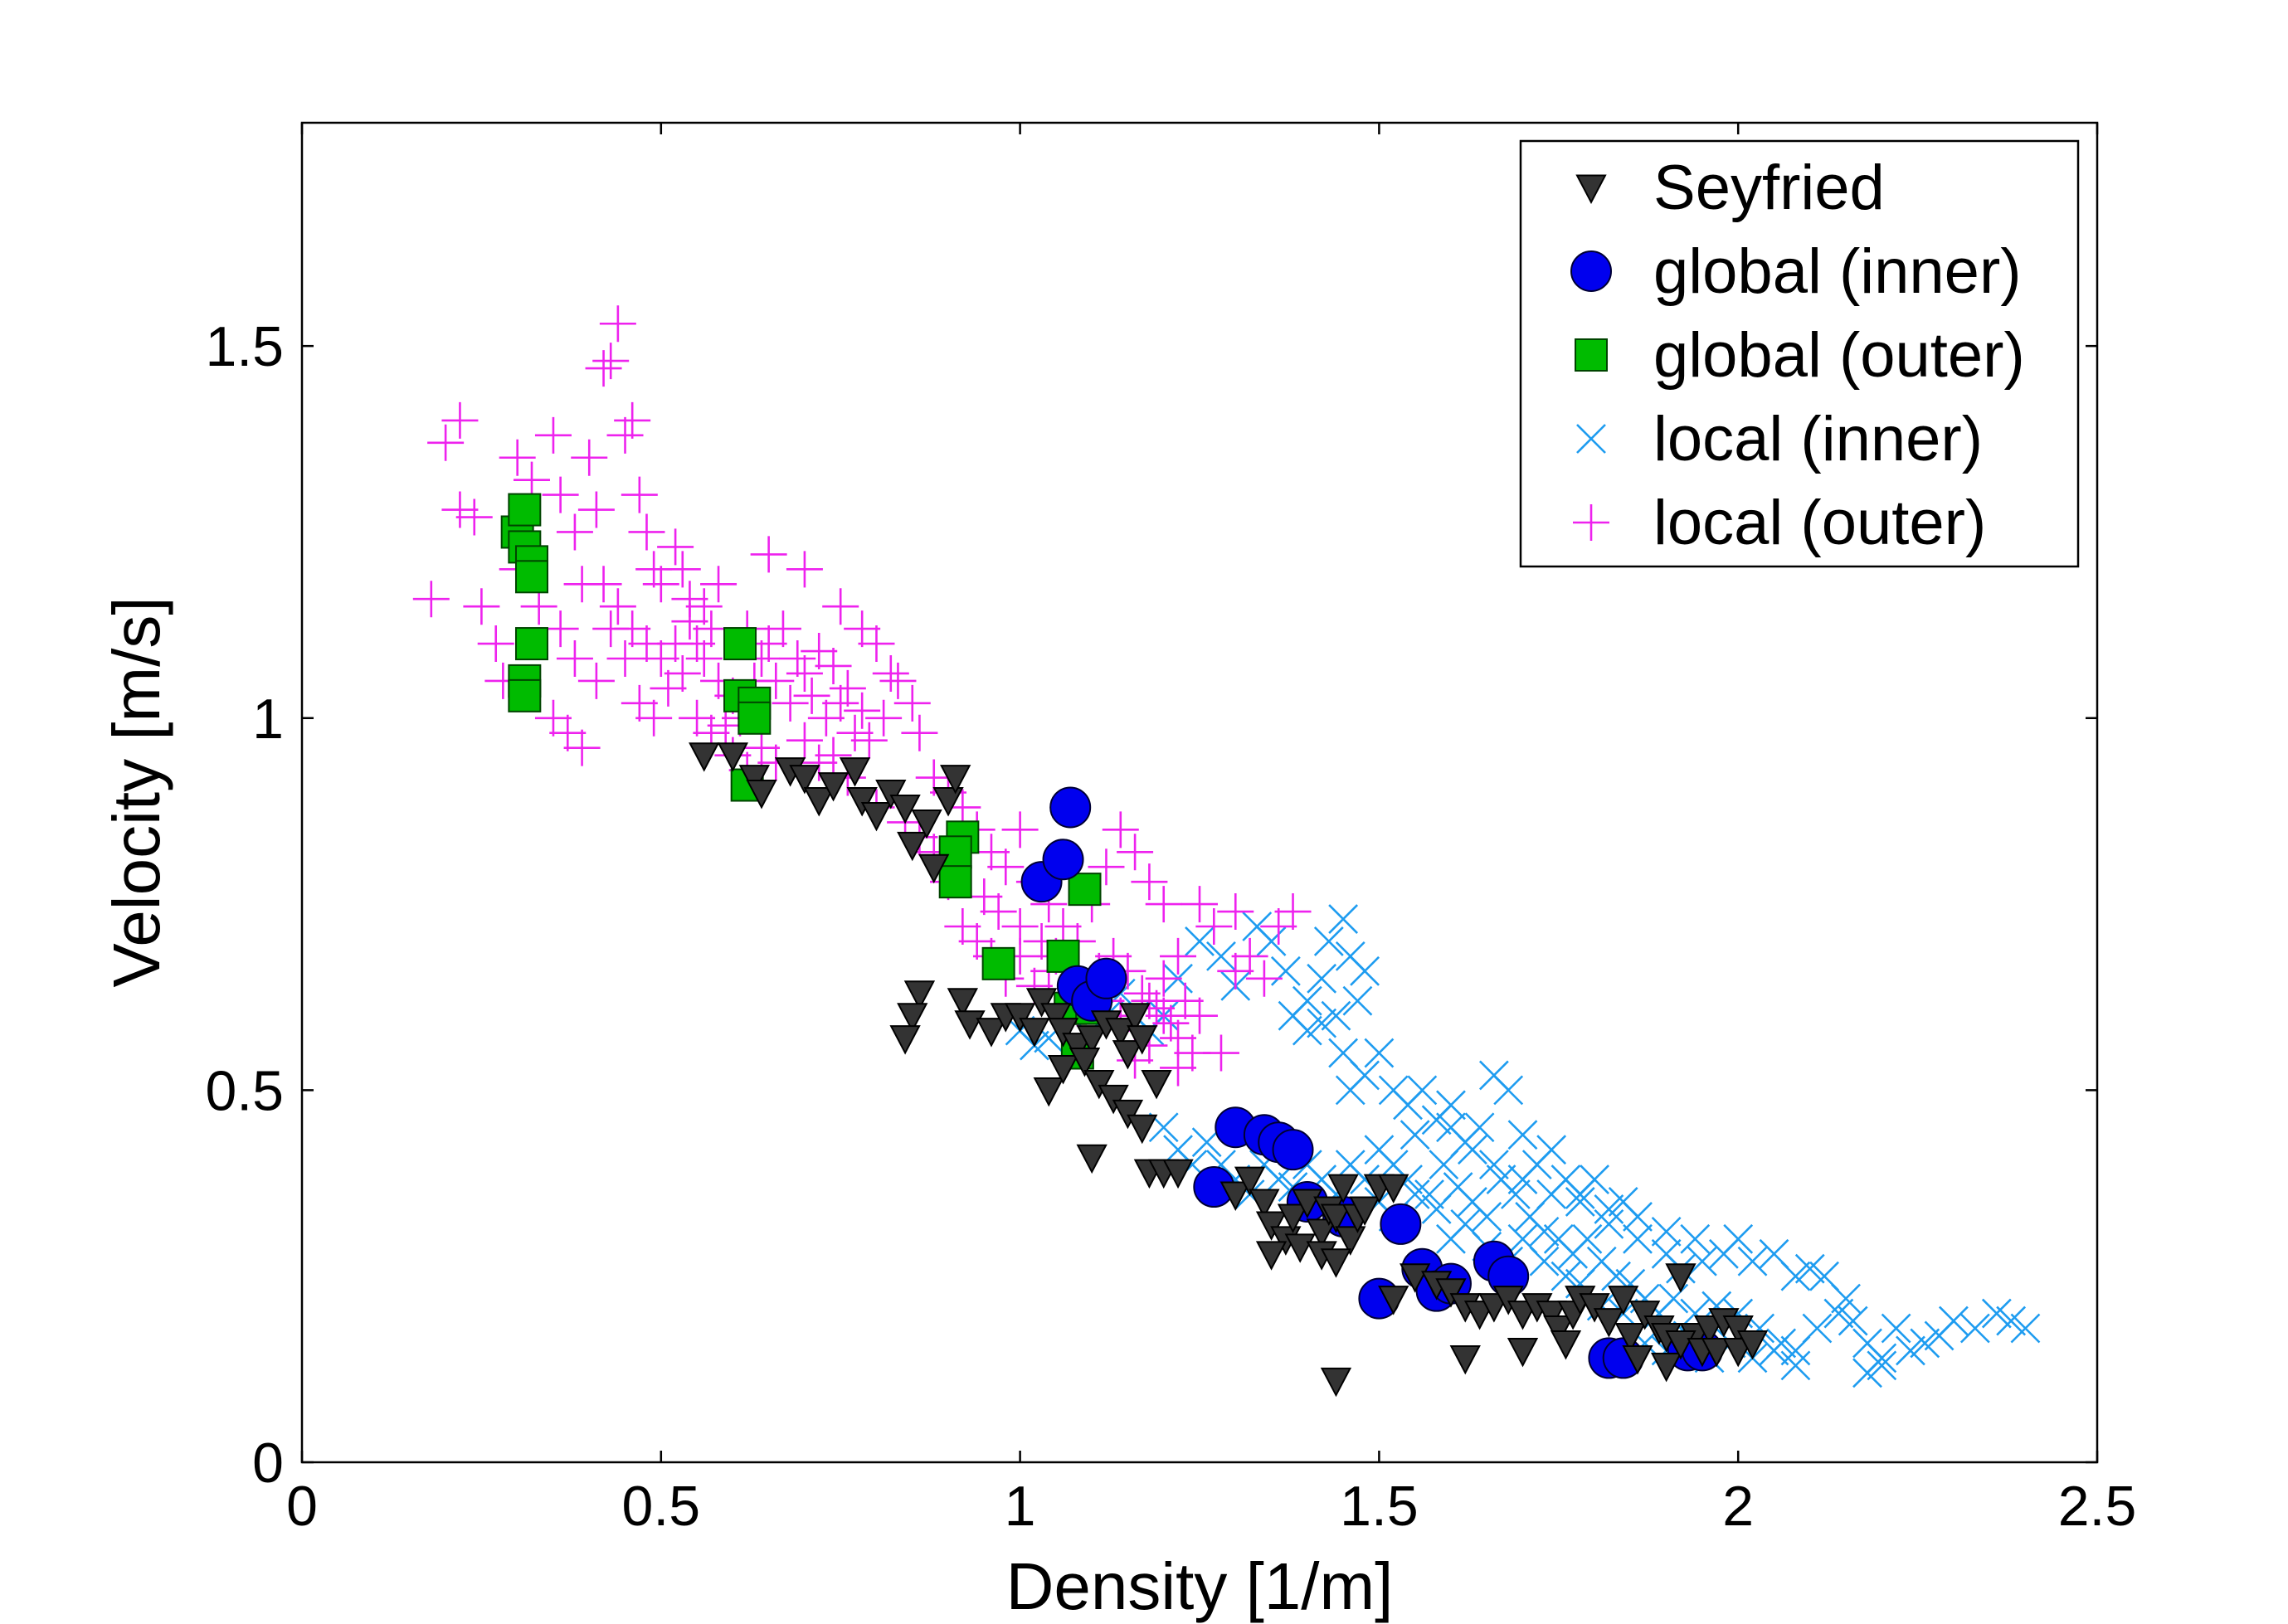 The image size is (2288, 1624). Describe the element at coordinates (136, 791) in the screenshot. I see `y-axis-title: Velocity [m/s]` at that location.